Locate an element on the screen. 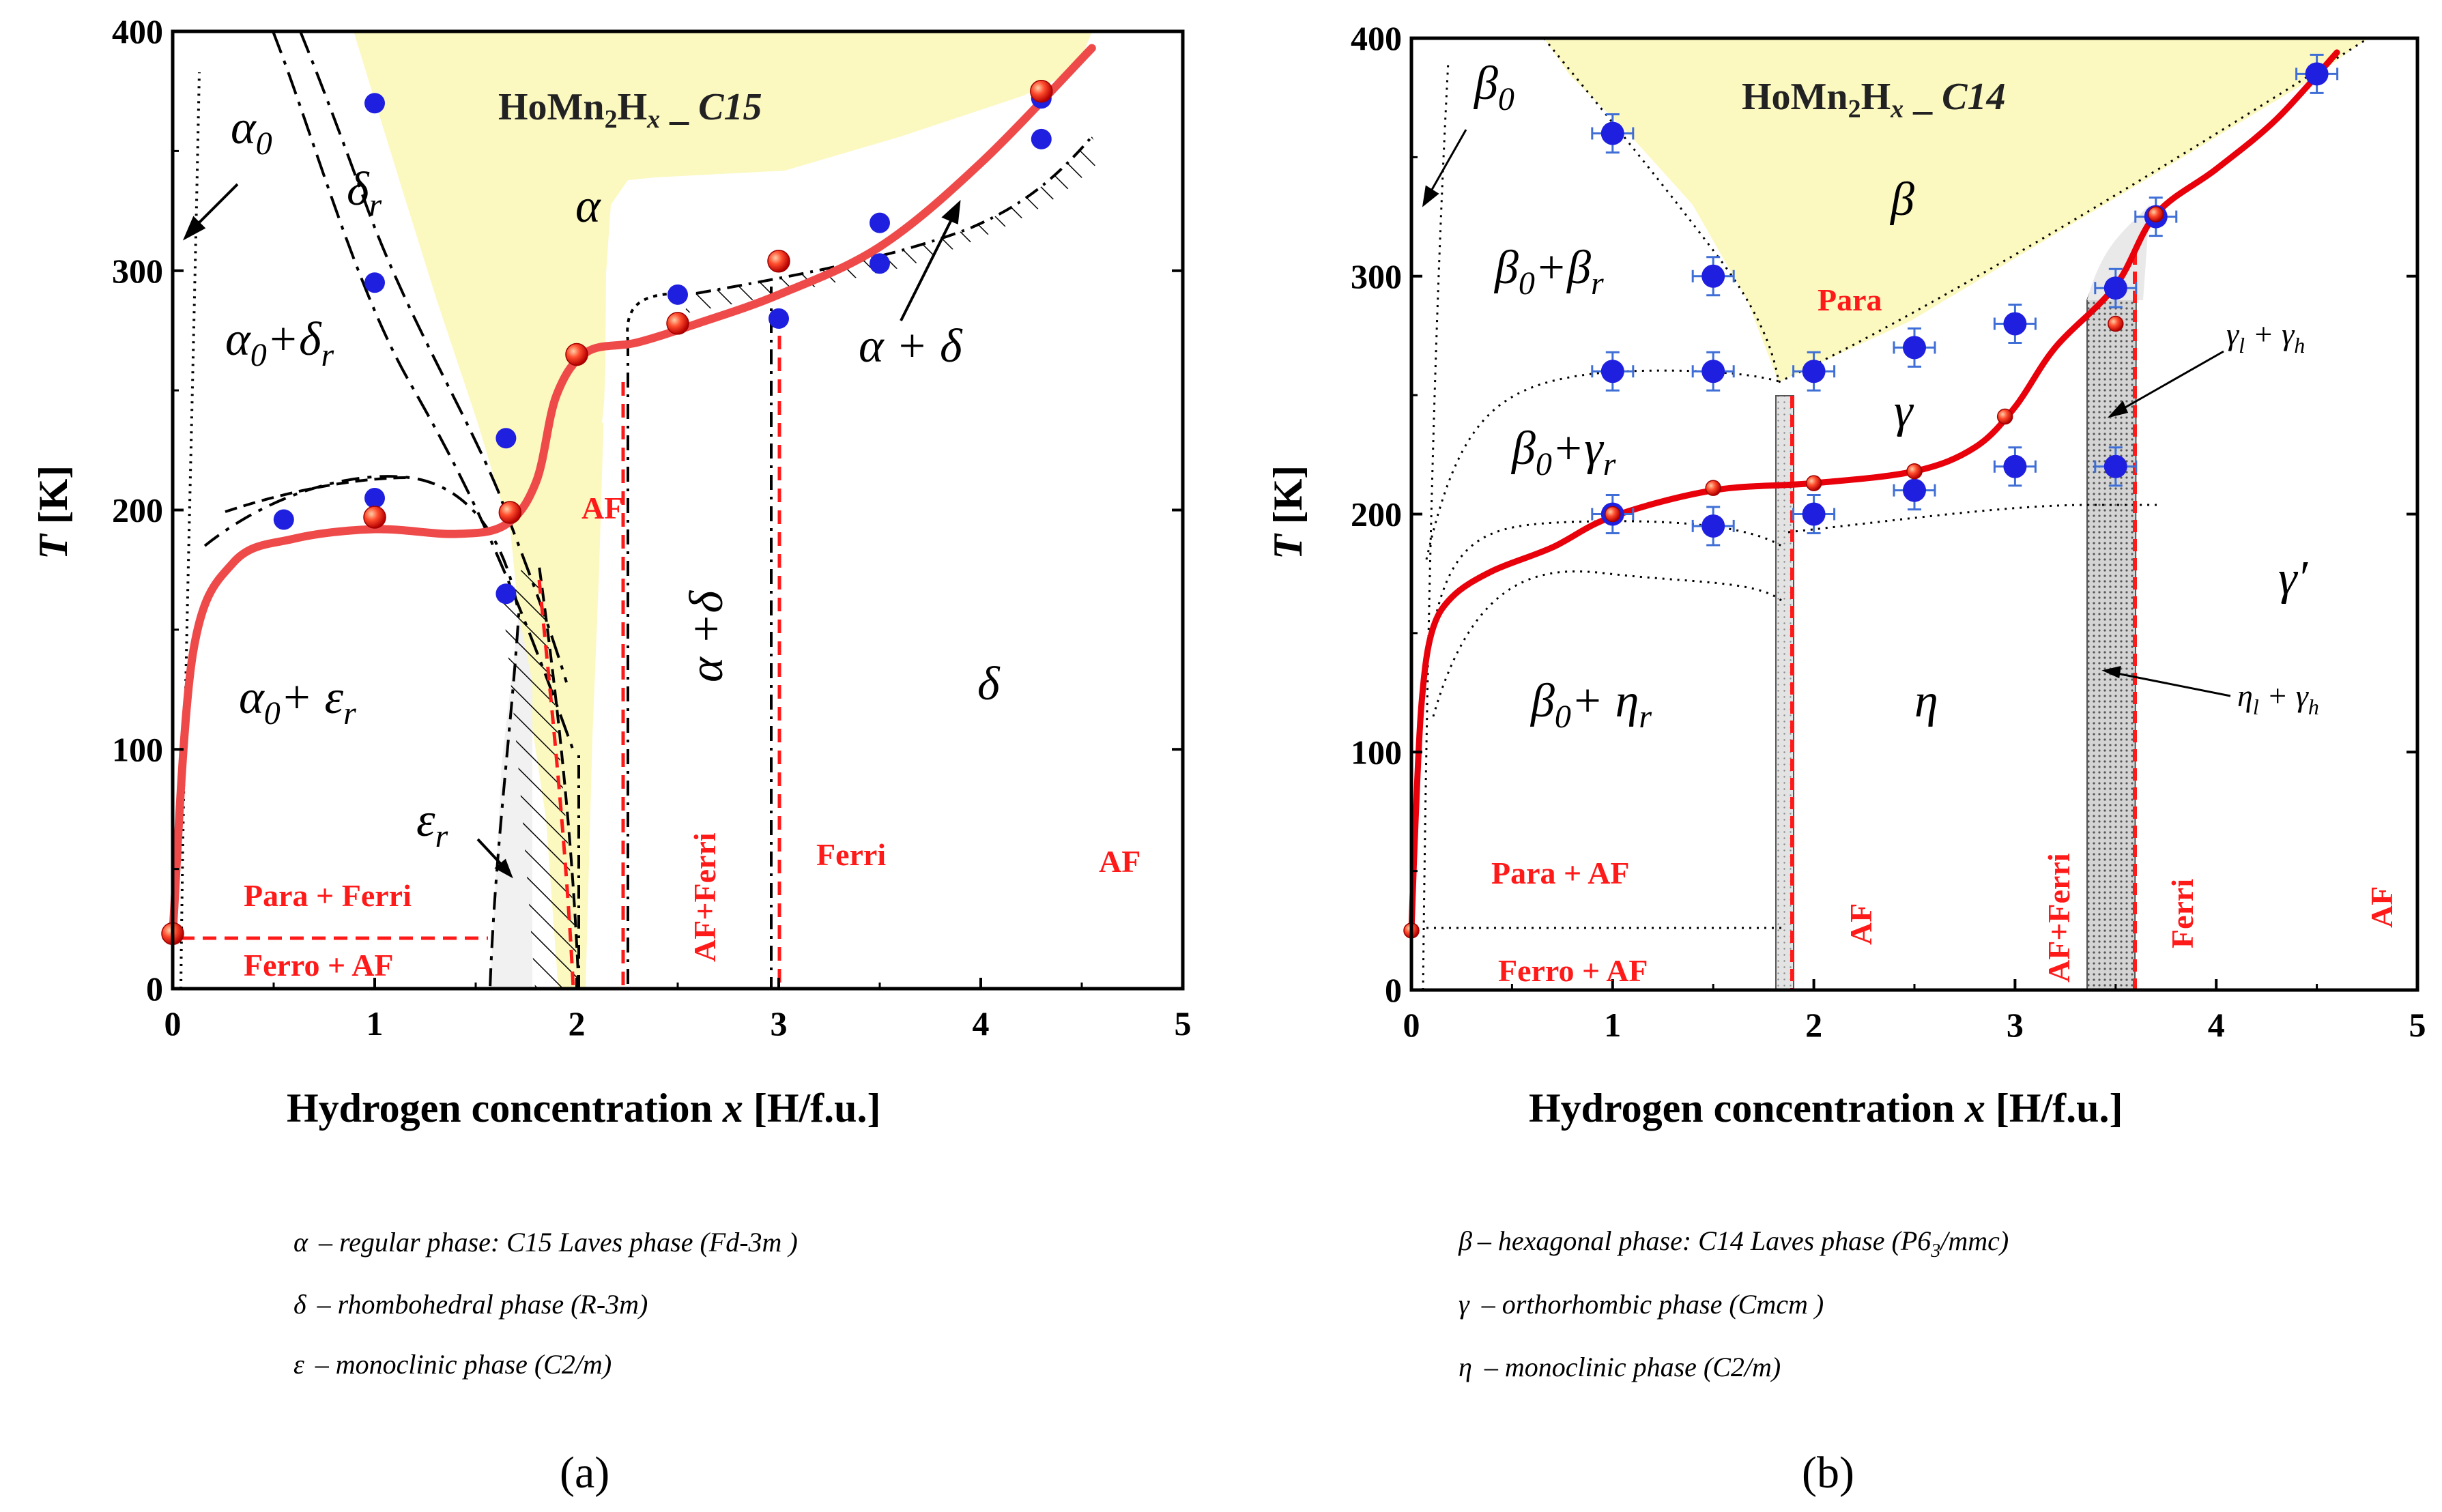 The width and height of the screenshot is (2442, 1512). x-tick-label: 0 is located at coordinates (173, 1023).